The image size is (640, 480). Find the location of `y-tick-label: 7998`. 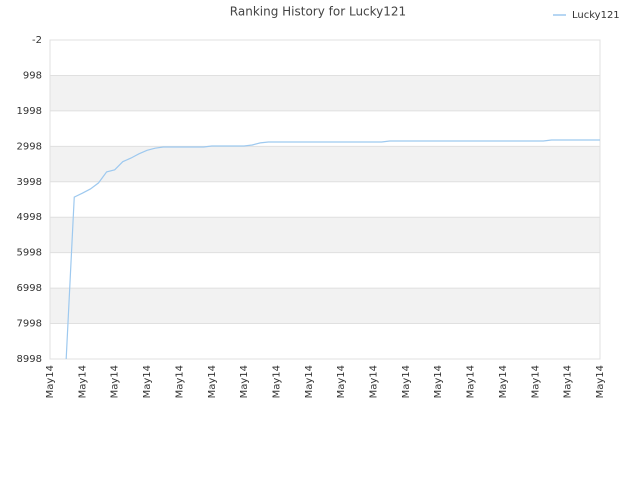

y-tick-label: 7998 is located at coordinates (29, 324).